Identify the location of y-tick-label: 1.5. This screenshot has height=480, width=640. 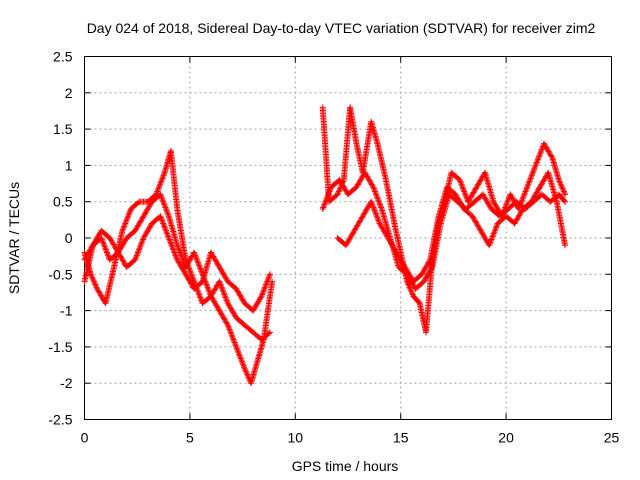
(63, 129).